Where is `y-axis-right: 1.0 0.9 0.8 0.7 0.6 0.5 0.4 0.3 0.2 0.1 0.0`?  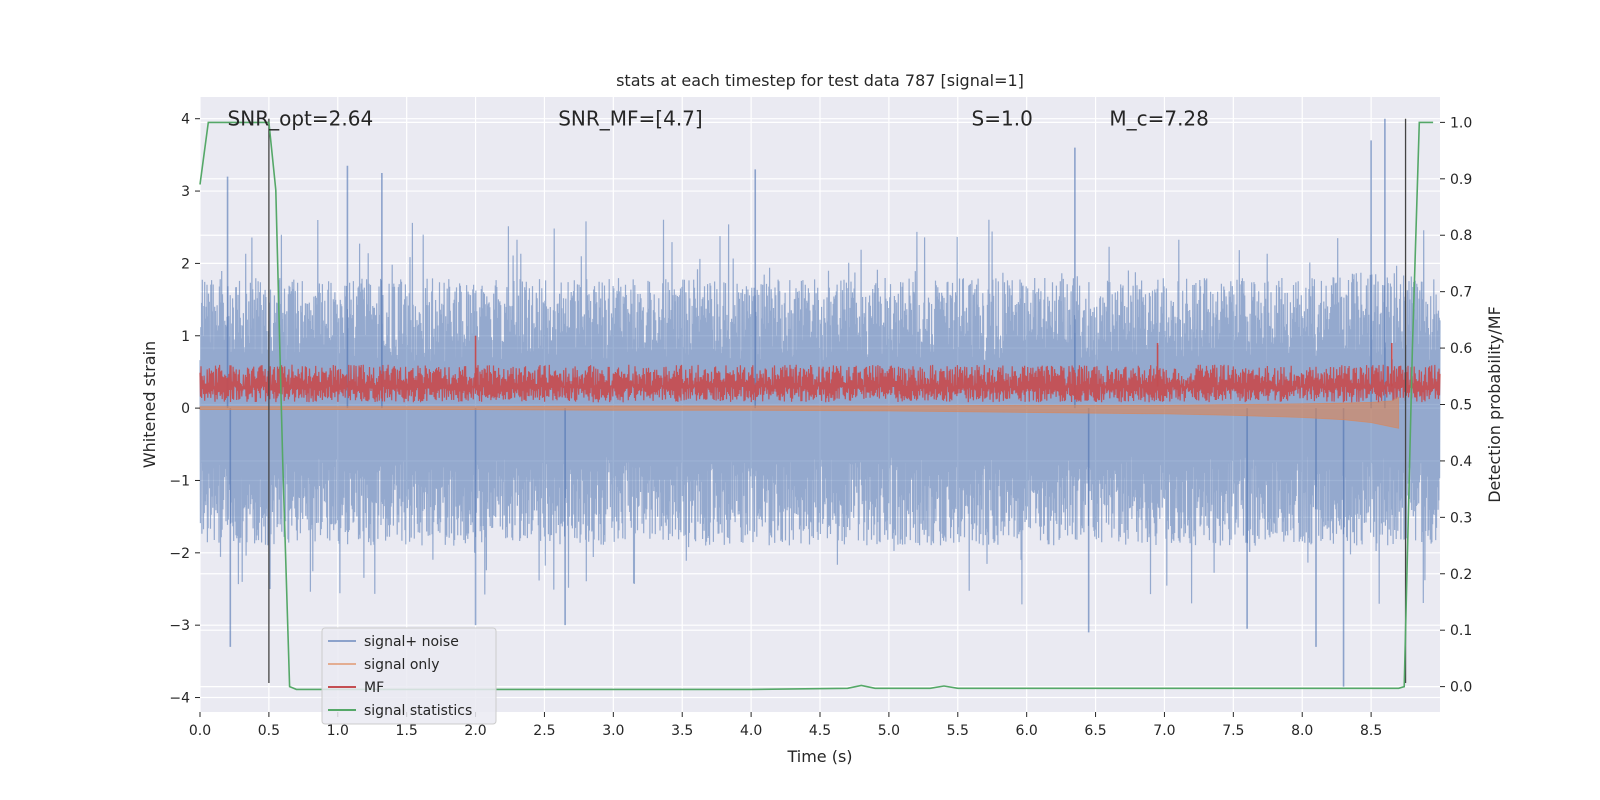 y-axis-right: 1.0 0.9 0.8 0.7 0.6 0.5 0.4 0.3 0.2 0.1 0.0 is located at coordinates (1456, 405).